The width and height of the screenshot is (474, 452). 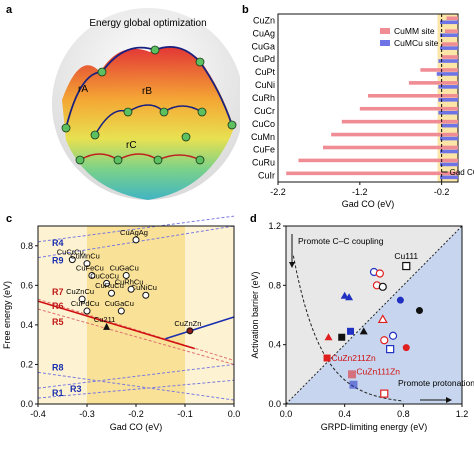 What do you see at coordinates (58, 243) in the screenshot?
I see `line-label: R4` at bounding box center [58, 243].